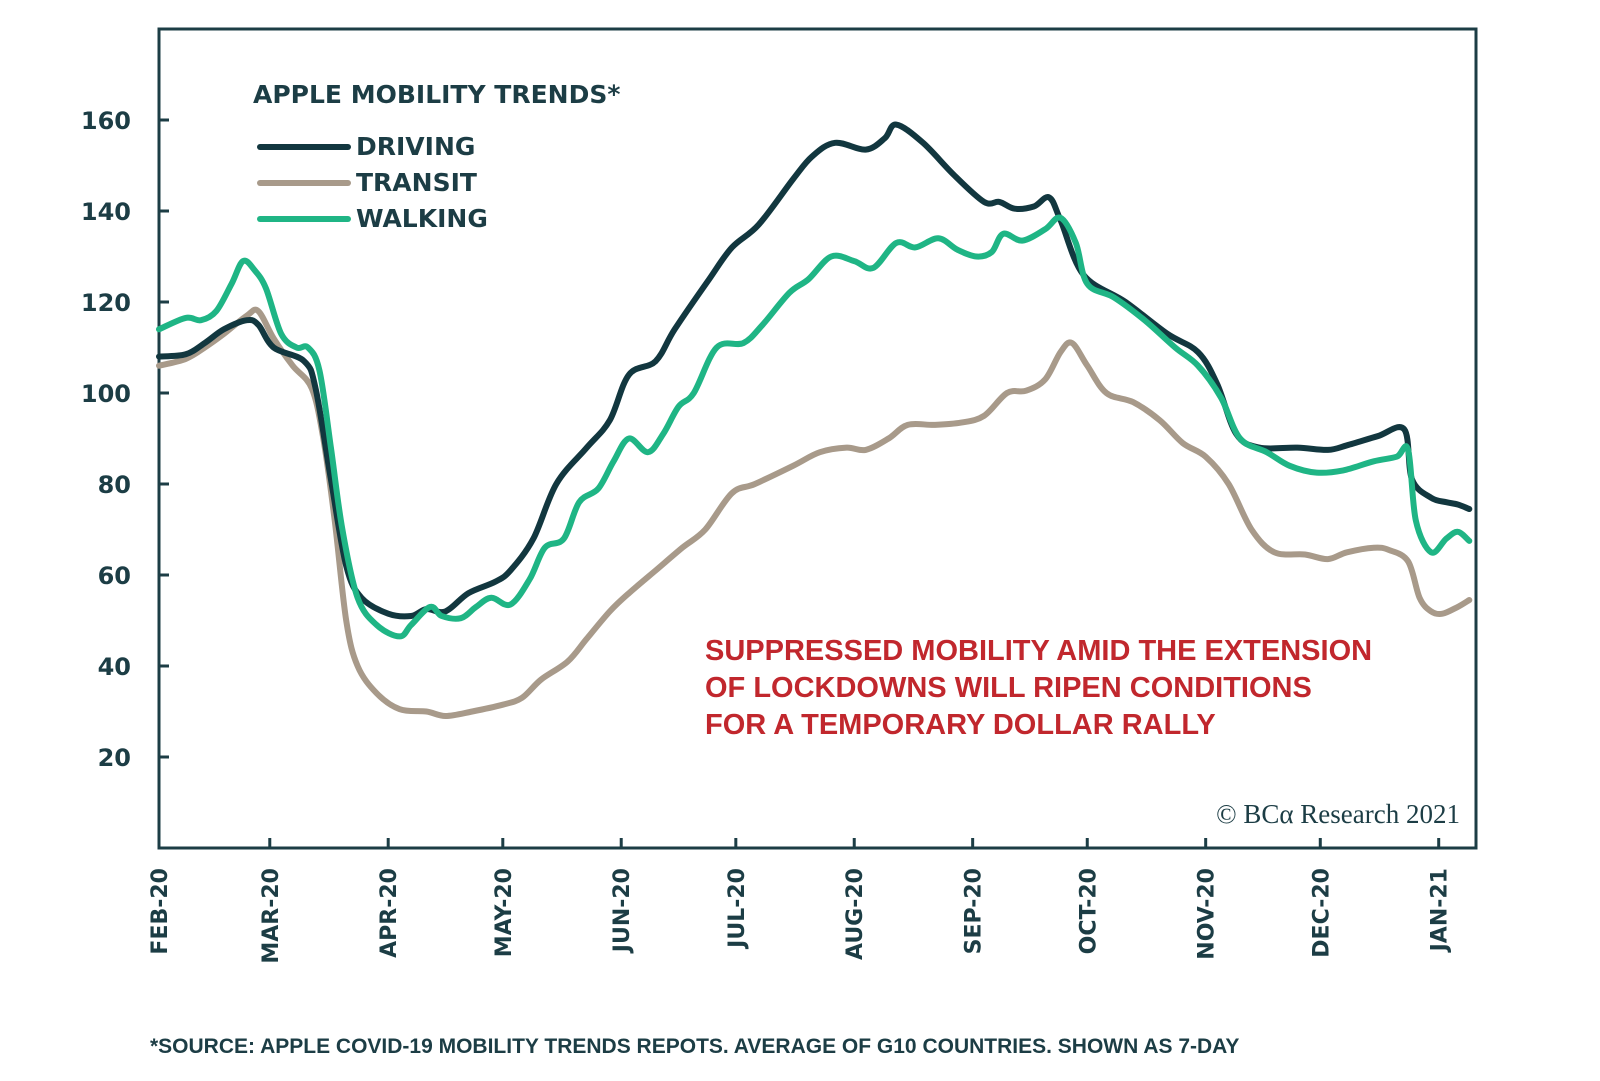 This screenshot has width=1600, height=1081. I want to click on y-tick-label: 80, so click(114, 485).